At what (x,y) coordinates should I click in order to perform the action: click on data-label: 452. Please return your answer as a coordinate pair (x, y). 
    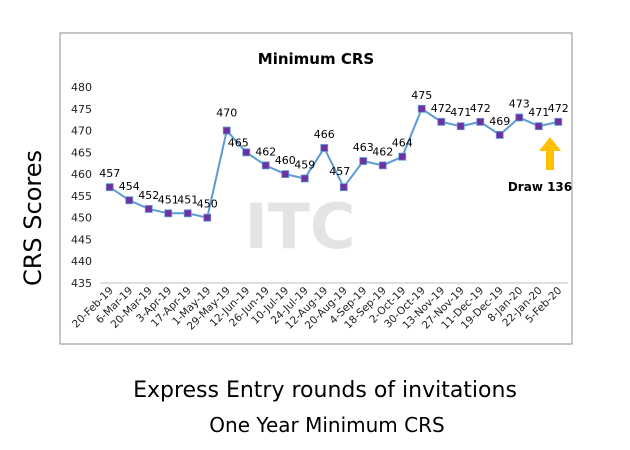
    Looking at the image, I should click on (148, 195).